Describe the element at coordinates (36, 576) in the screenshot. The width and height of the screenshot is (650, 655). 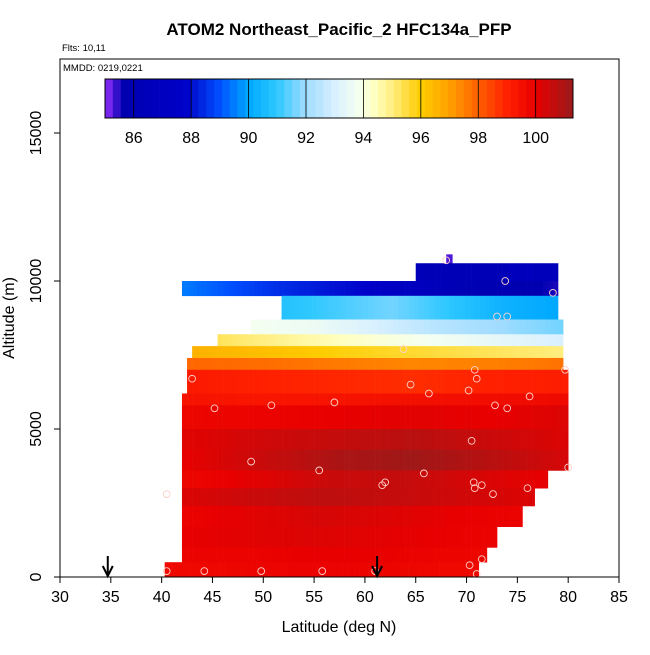
I see `y-tick-label: 0` at that location.